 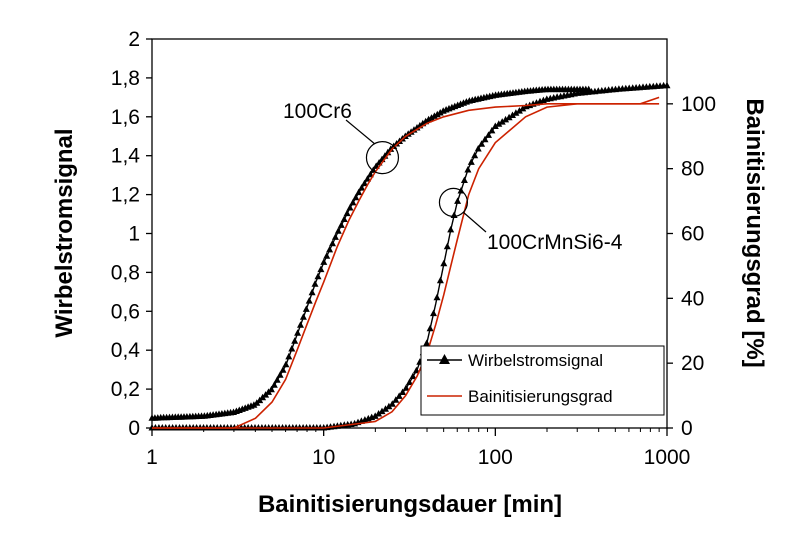 I want to click on y-tick-label: 0,8, so click(x=125, y=272).